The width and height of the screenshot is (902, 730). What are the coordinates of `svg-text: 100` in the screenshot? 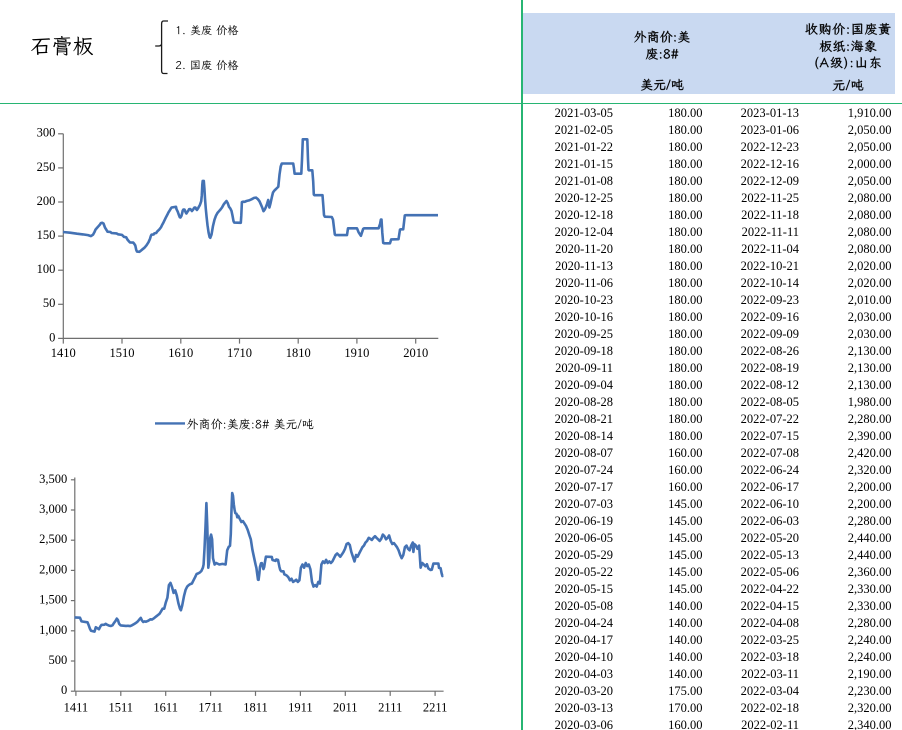 It's located at (46, 269).